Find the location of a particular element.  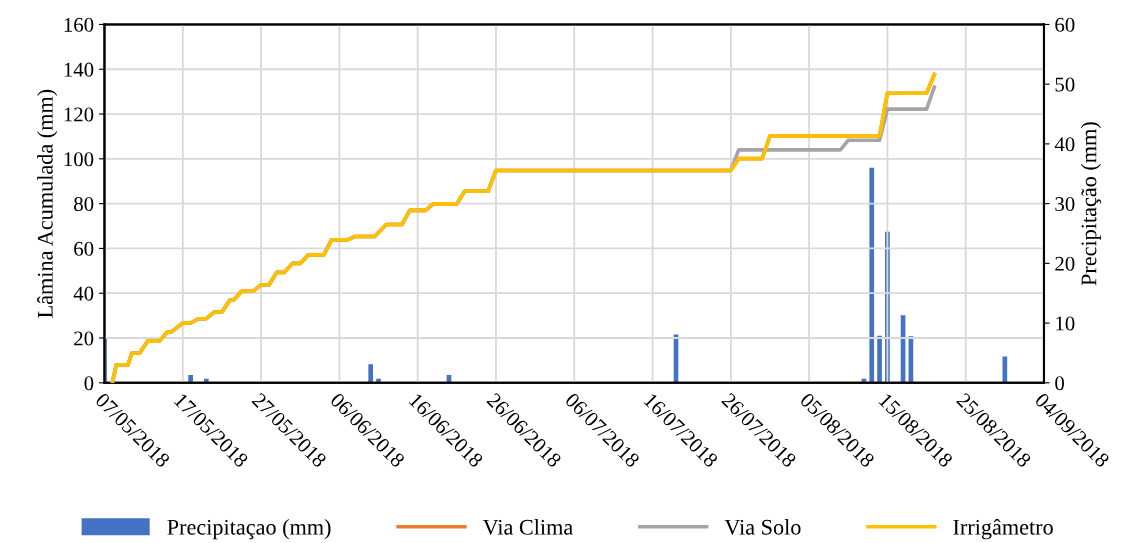

y-tick-label: 140 is located at coordinates (79, 69).